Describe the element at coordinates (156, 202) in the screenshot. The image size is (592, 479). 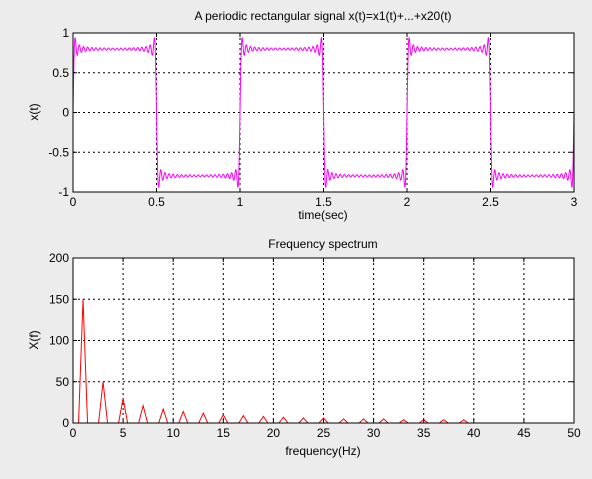
I see `signal-x-tick-label: 0.5` at that location.